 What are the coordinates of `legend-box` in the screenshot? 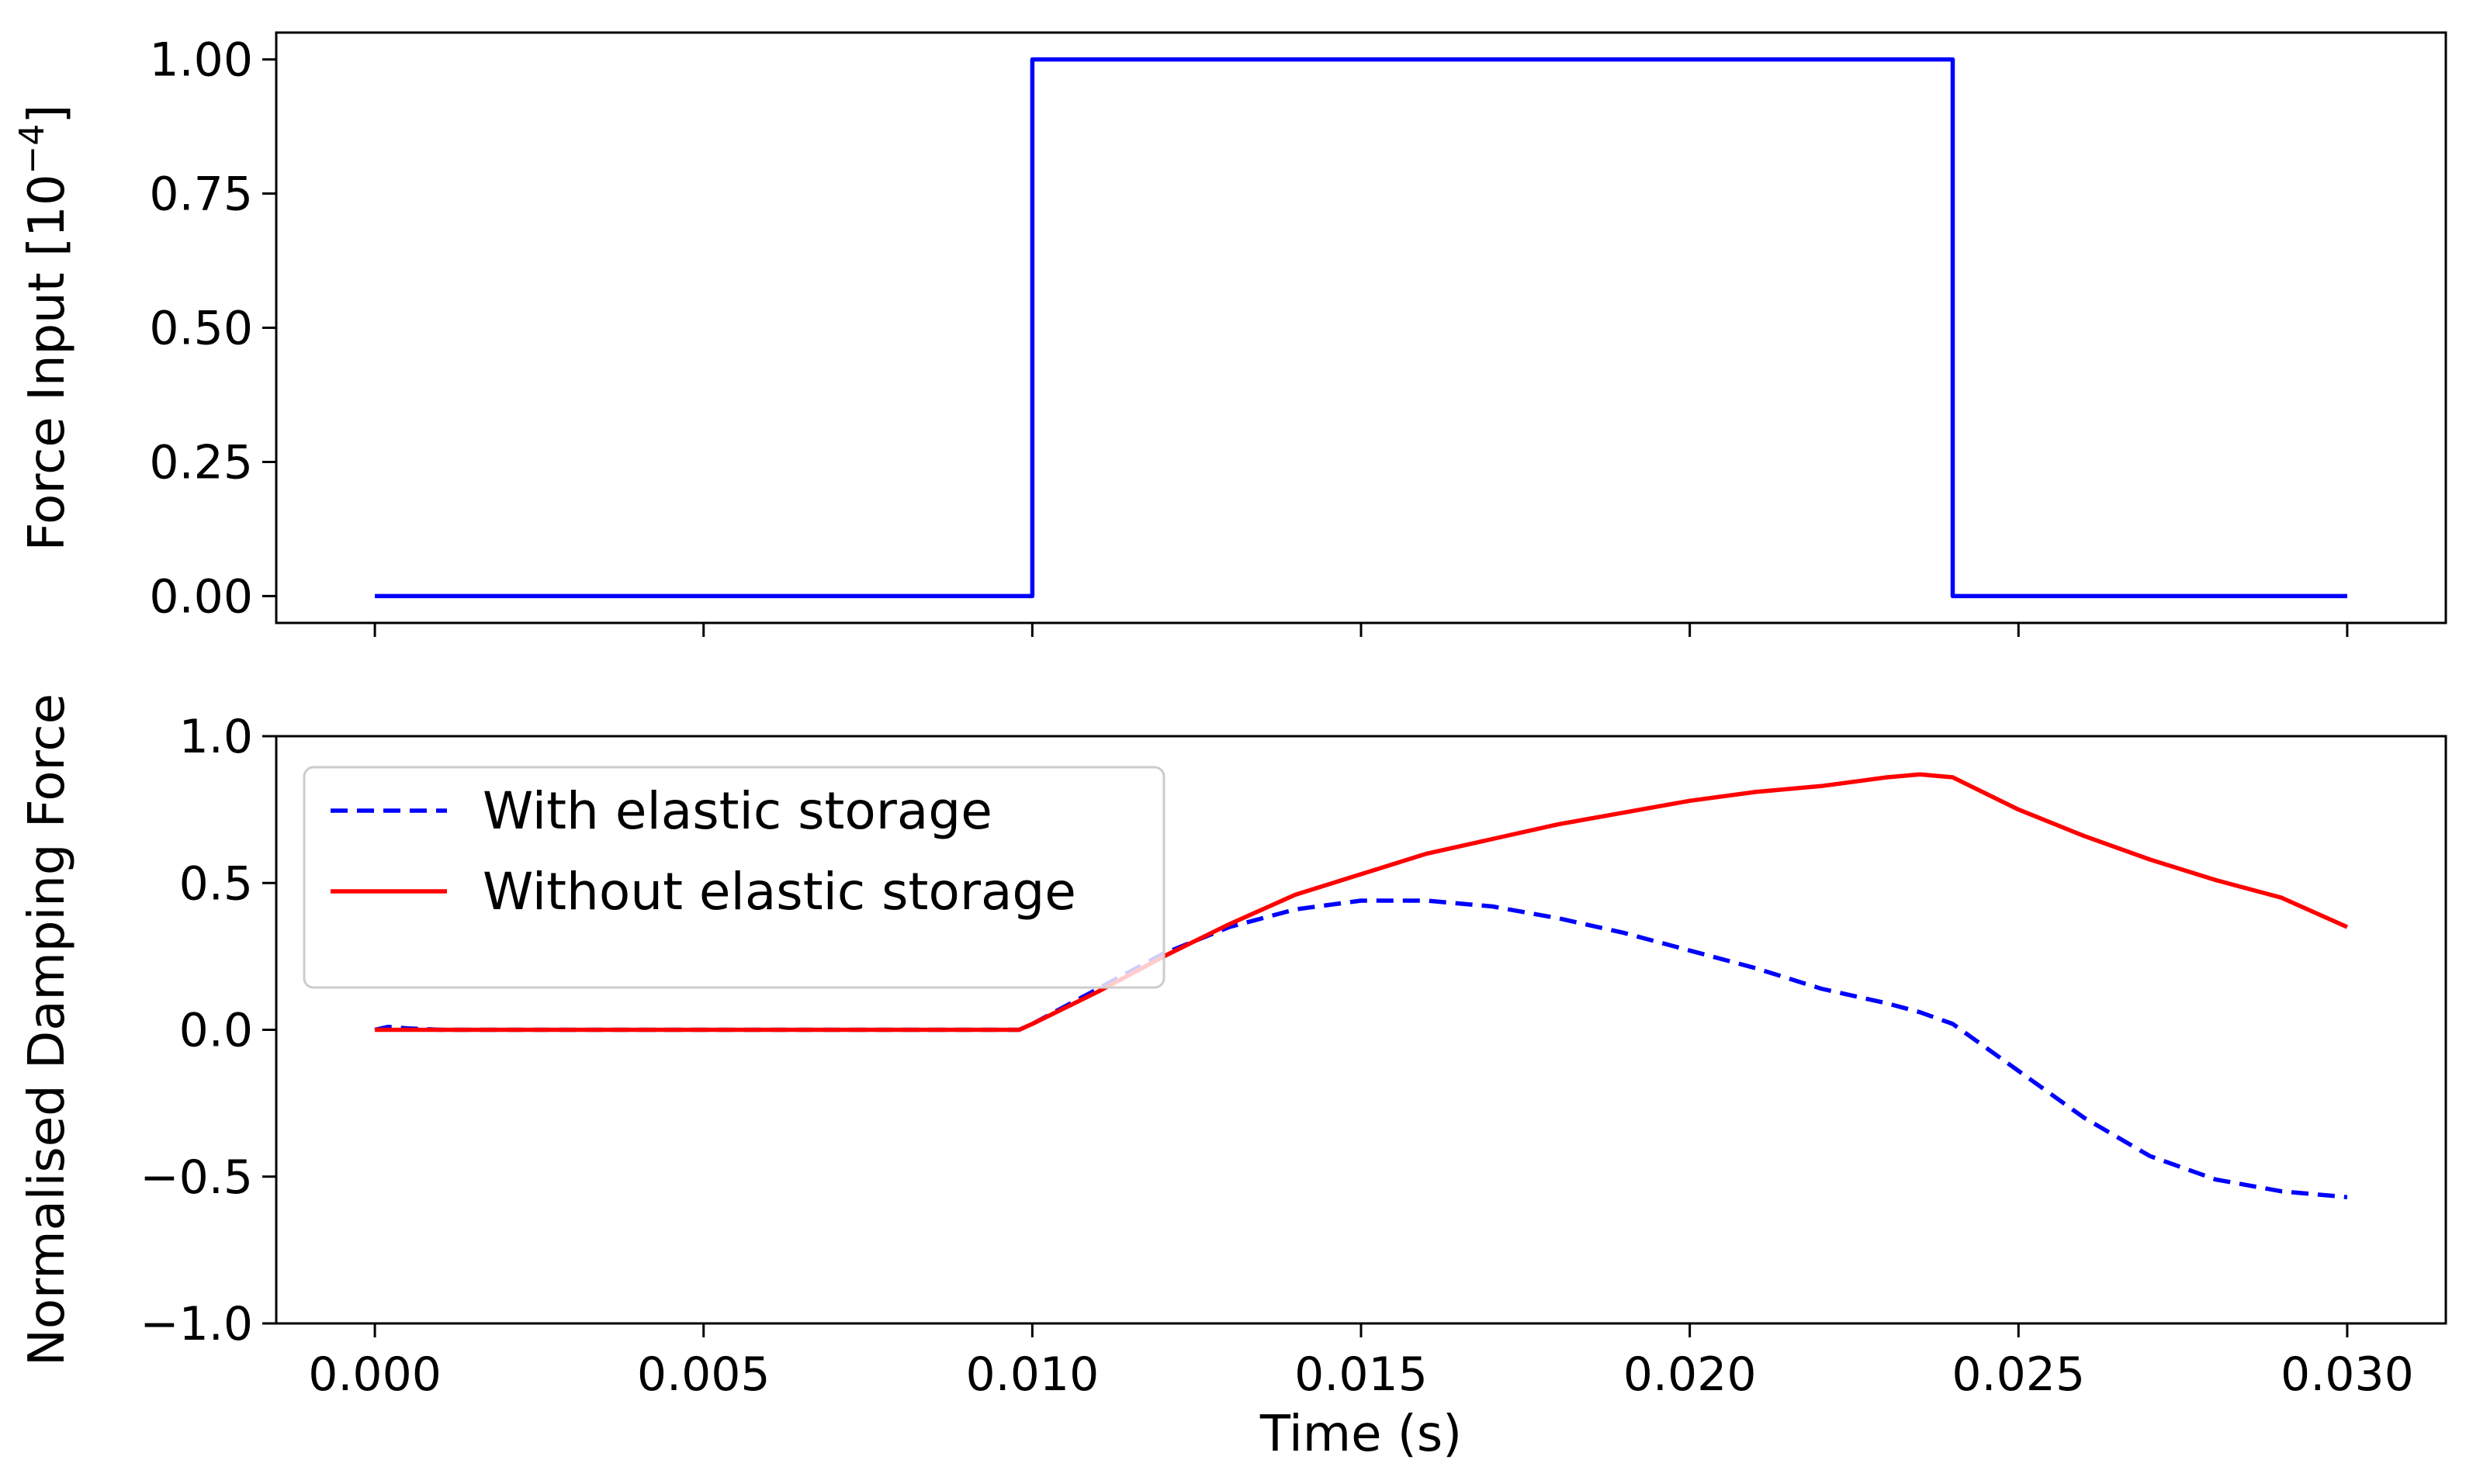 It's located at (734, 877).